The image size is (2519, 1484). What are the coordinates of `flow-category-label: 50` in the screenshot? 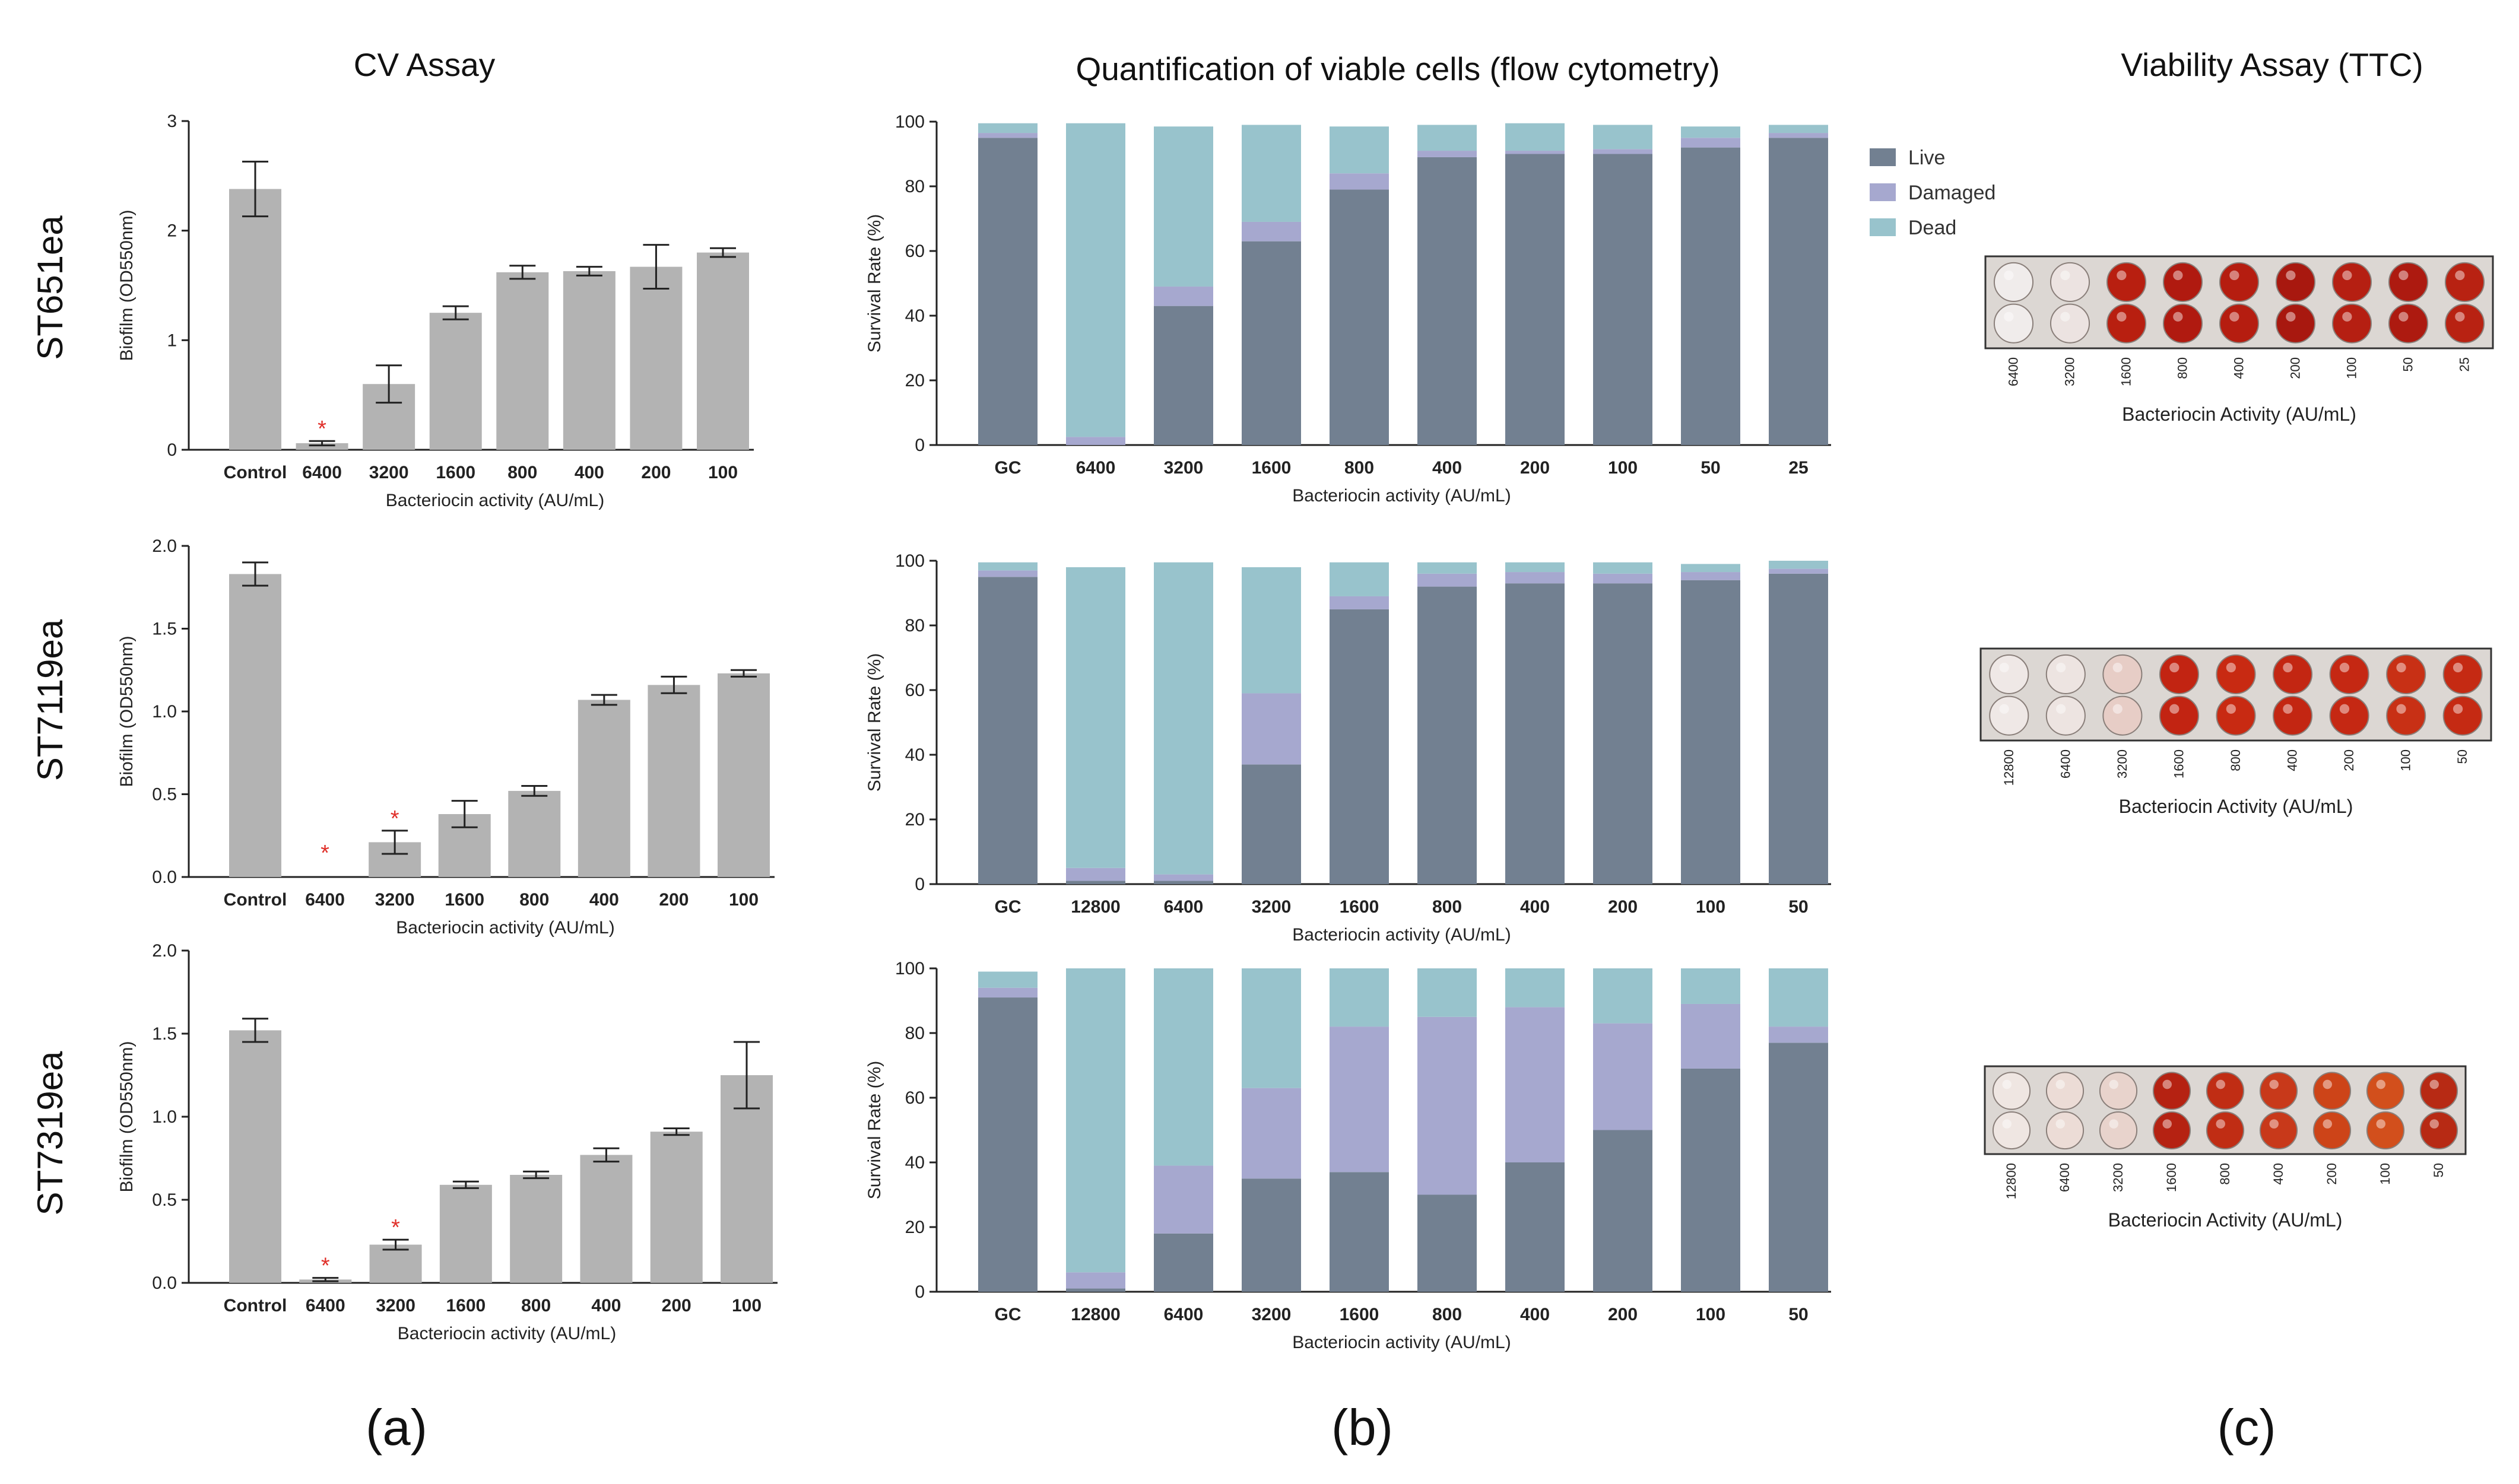 It's located at (1710, 468).